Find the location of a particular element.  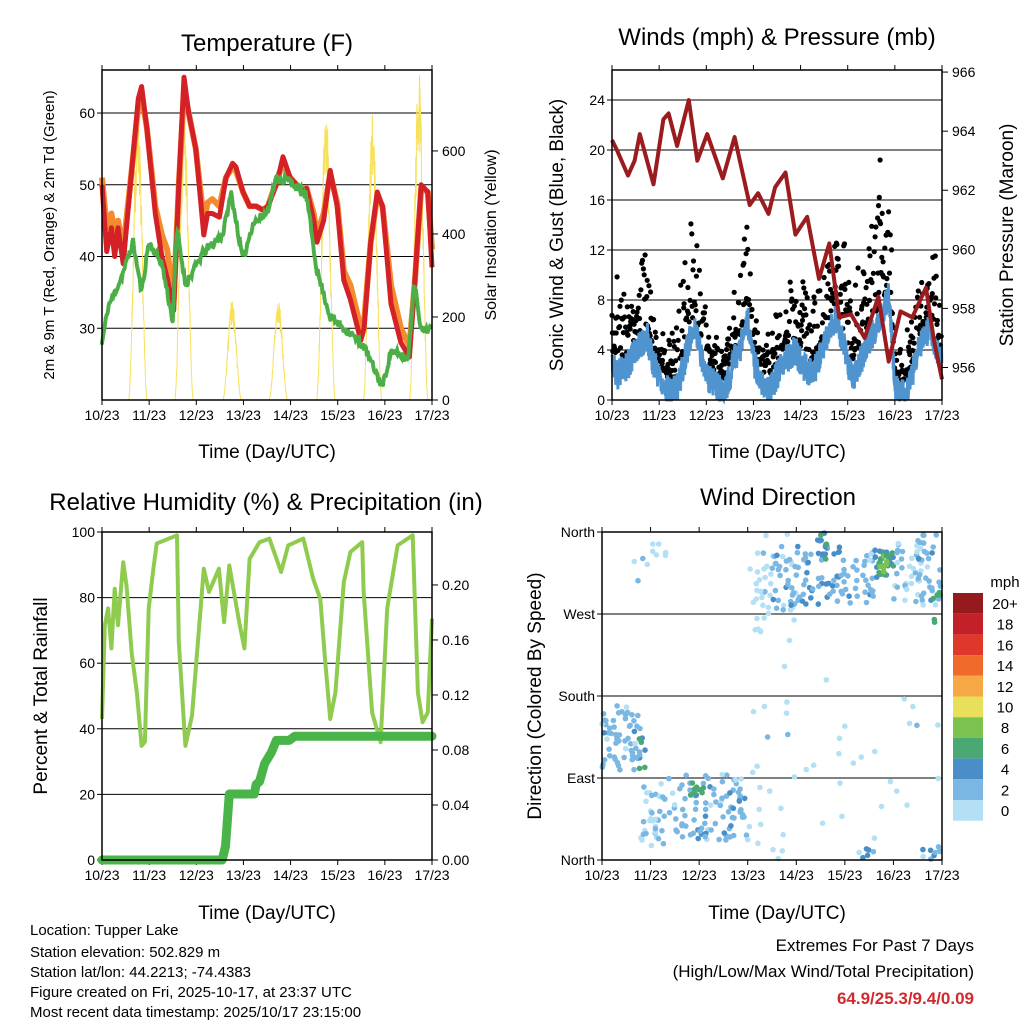

right-y-tick-label: 0 is located at coordinates (446, 400).